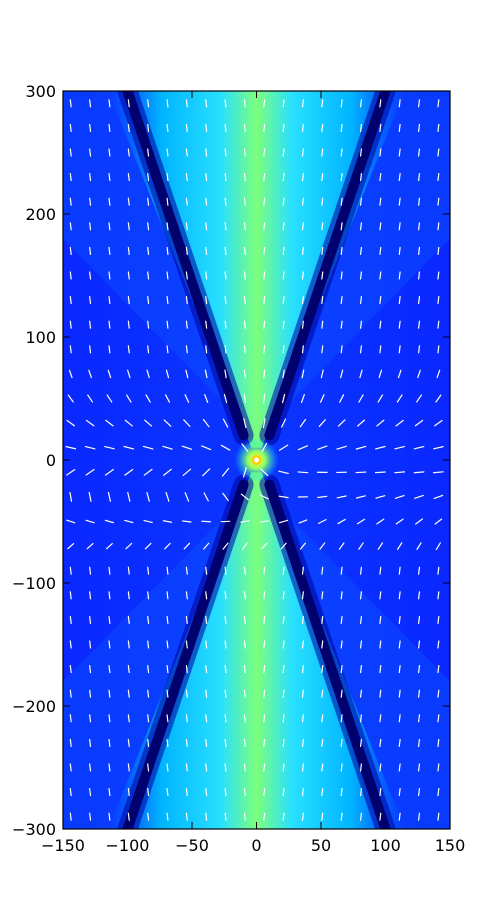 The width and height of the screenshot is (500, 922). What do you see at coordinates (327, 266) in the screenshot?
I see `nodal-band` at bounding box center [327, 266].